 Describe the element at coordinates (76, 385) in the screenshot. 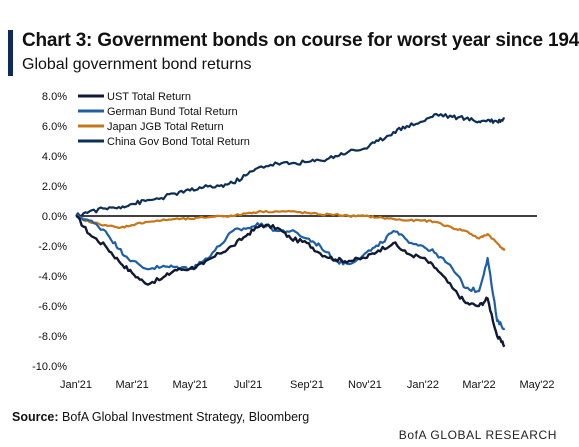

I see `x-tick-label: Jan'21` at that location.